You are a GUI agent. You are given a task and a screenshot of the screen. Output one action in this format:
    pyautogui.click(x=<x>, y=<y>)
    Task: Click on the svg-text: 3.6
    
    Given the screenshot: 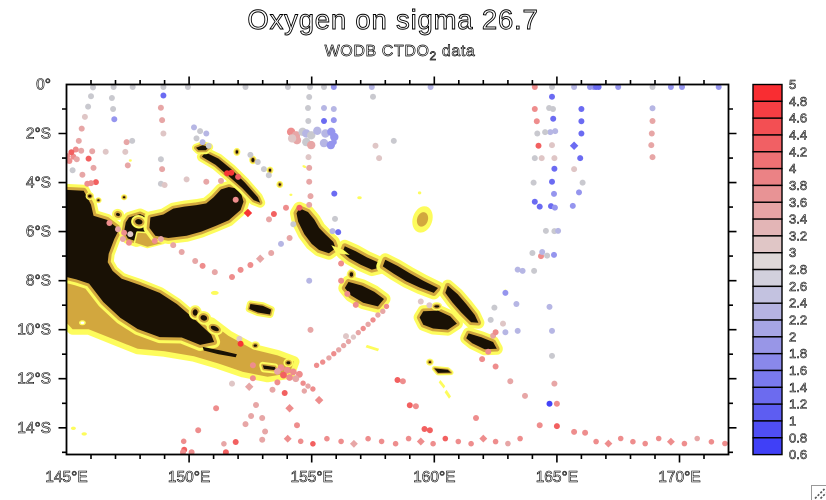 What is the action you would take?
    pyautogui.click(x=798, y=202)
    